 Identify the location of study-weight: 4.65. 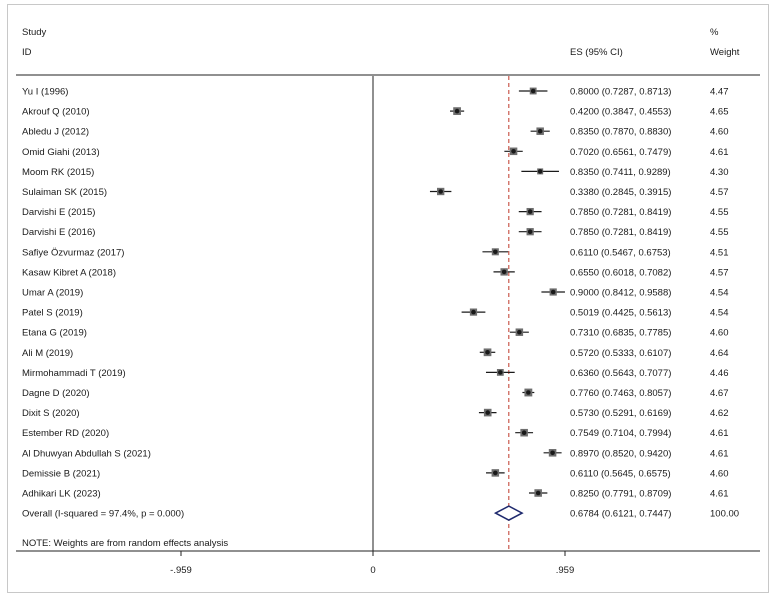
(719, 112).